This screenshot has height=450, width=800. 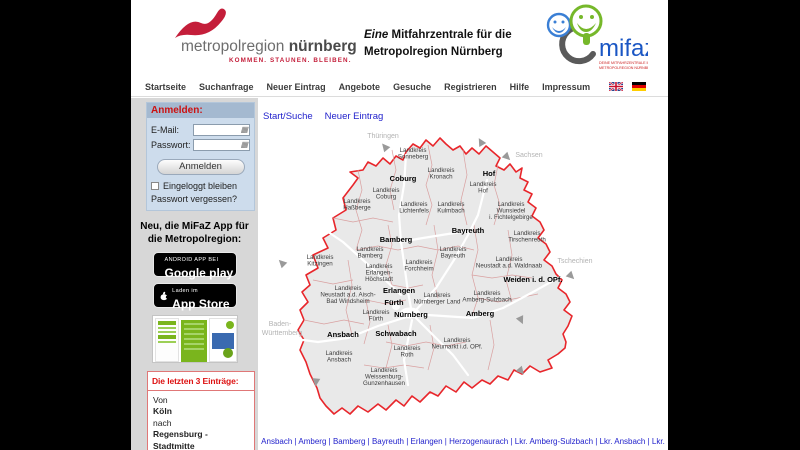 I want to click on login-button: Anmelden, so click(x=200, y=167).